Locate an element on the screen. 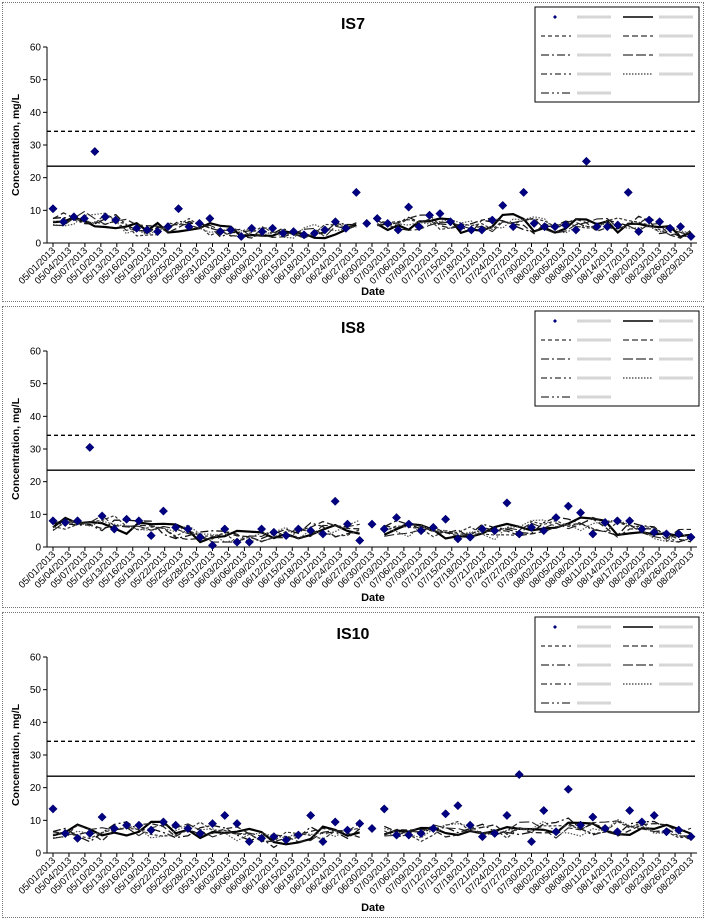  chart-title: IS10 is located at coordinates (353, 634).